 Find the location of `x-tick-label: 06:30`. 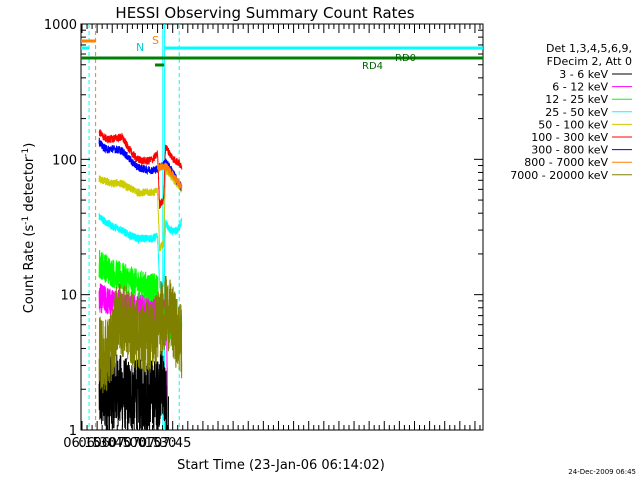

x-tick-label: 06:30 is located at coordinates (96, 443).